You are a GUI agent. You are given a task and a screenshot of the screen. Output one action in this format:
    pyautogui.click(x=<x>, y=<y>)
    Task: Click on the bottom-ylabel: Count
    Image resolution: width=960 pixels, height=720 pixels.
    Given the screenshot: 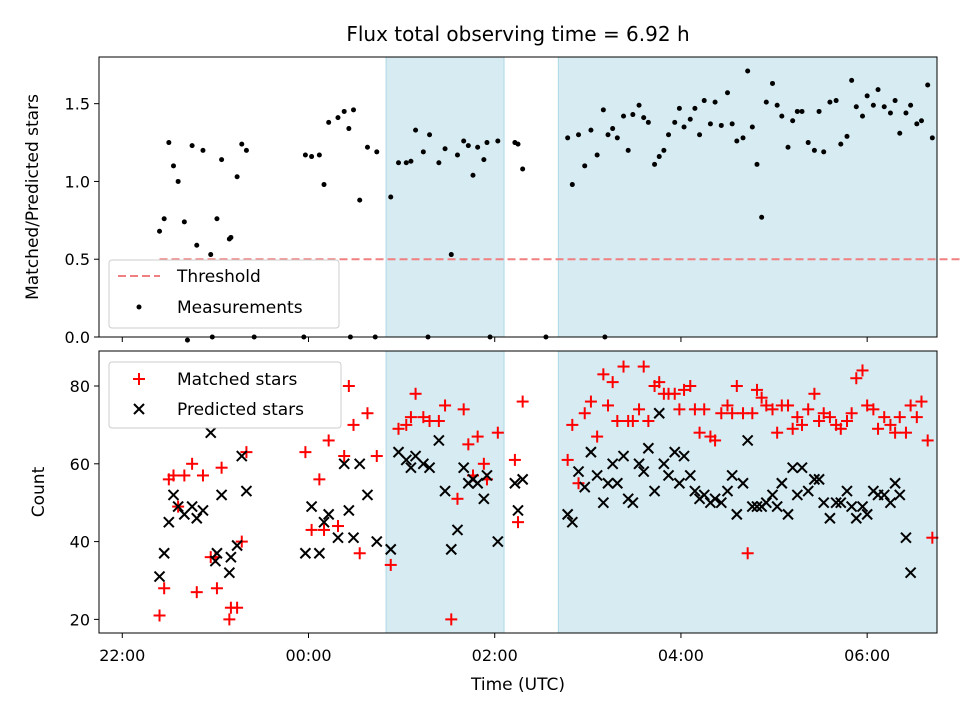 What is the action you would take?
    pyautogui.click(x=39, y=491)
    